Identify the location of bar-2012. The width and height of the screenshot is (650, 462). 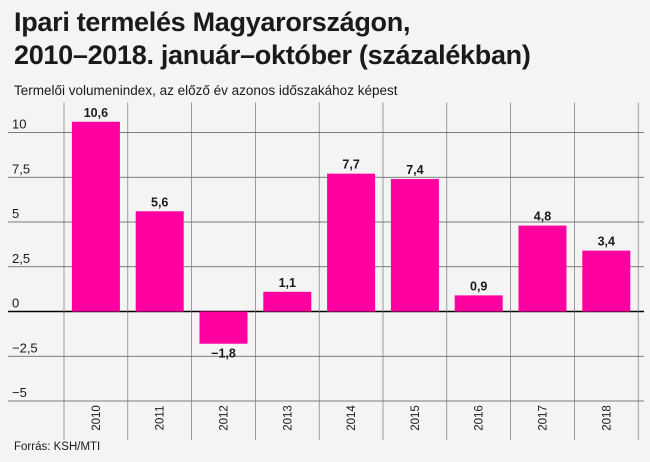
(223, 327).